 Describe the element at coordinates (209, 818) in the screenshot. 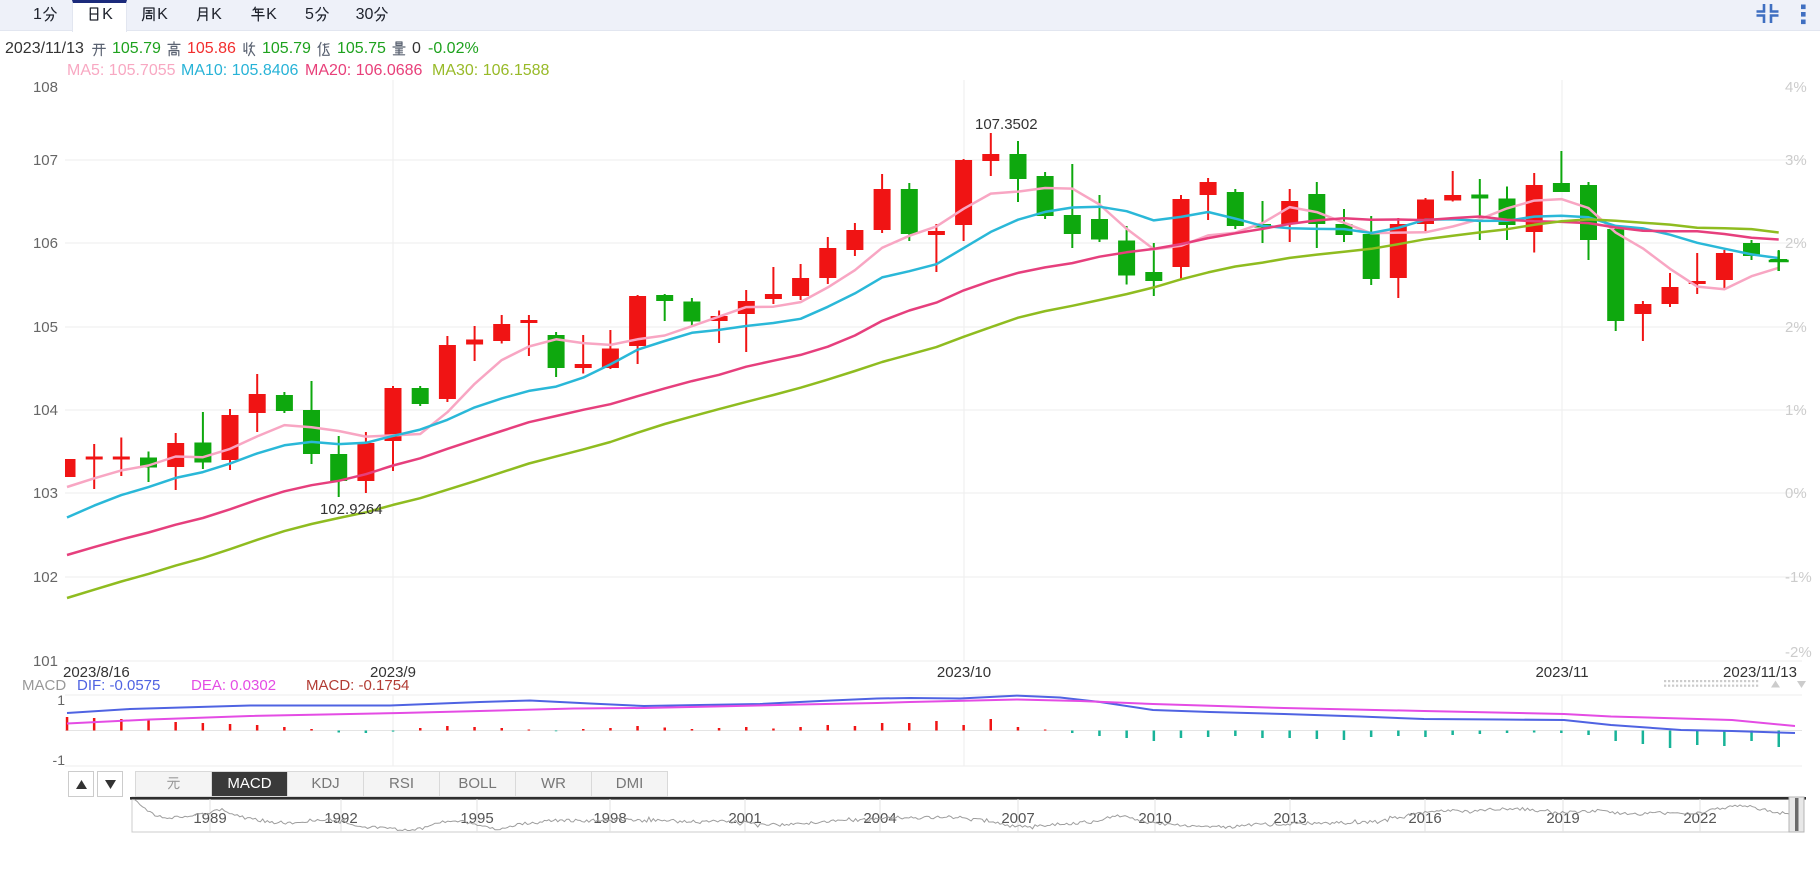

I see `svg-text: 1989` at that location.